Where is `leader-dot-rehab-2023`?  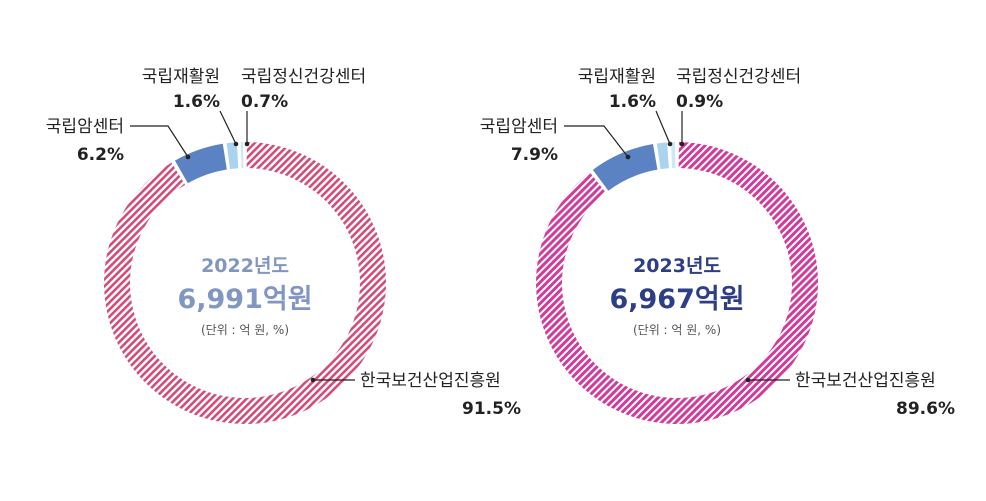
leader-dot-rehab-2023 is located at coordinates (670, 144).